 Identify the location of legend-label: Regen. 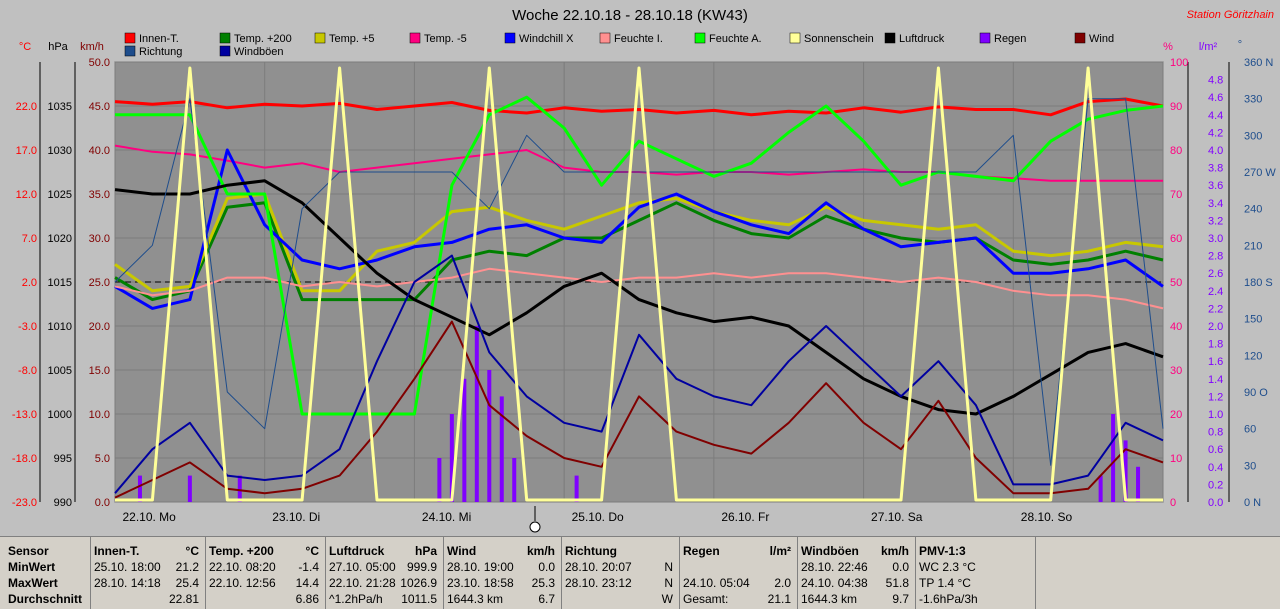
(1010, 39).